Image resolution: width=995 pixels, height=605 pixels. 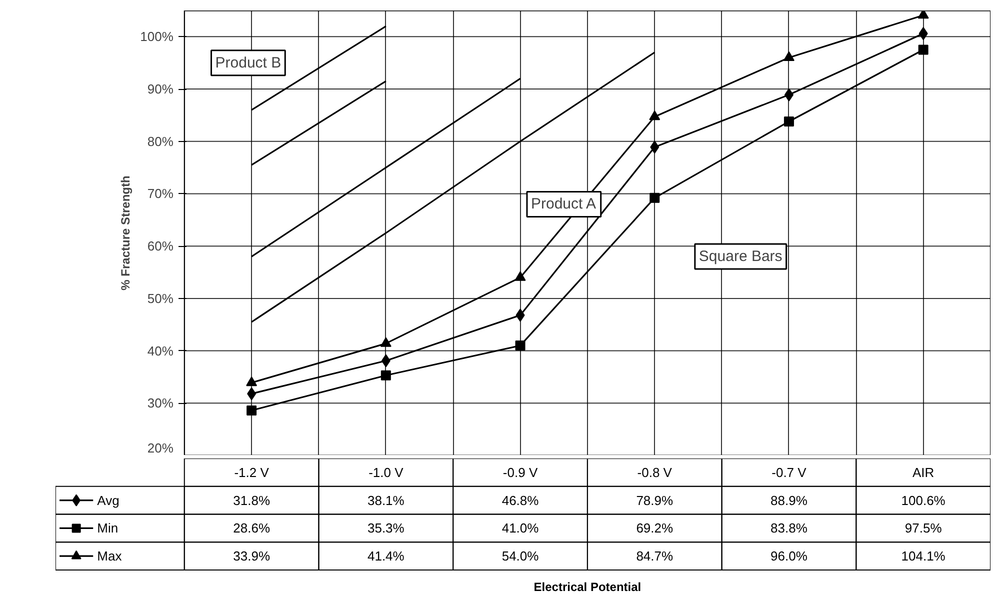 What do you see at coordinates (789, 500) in the screenshot?
I see `data-label: 88.9%` at bounding box center [789, 500].